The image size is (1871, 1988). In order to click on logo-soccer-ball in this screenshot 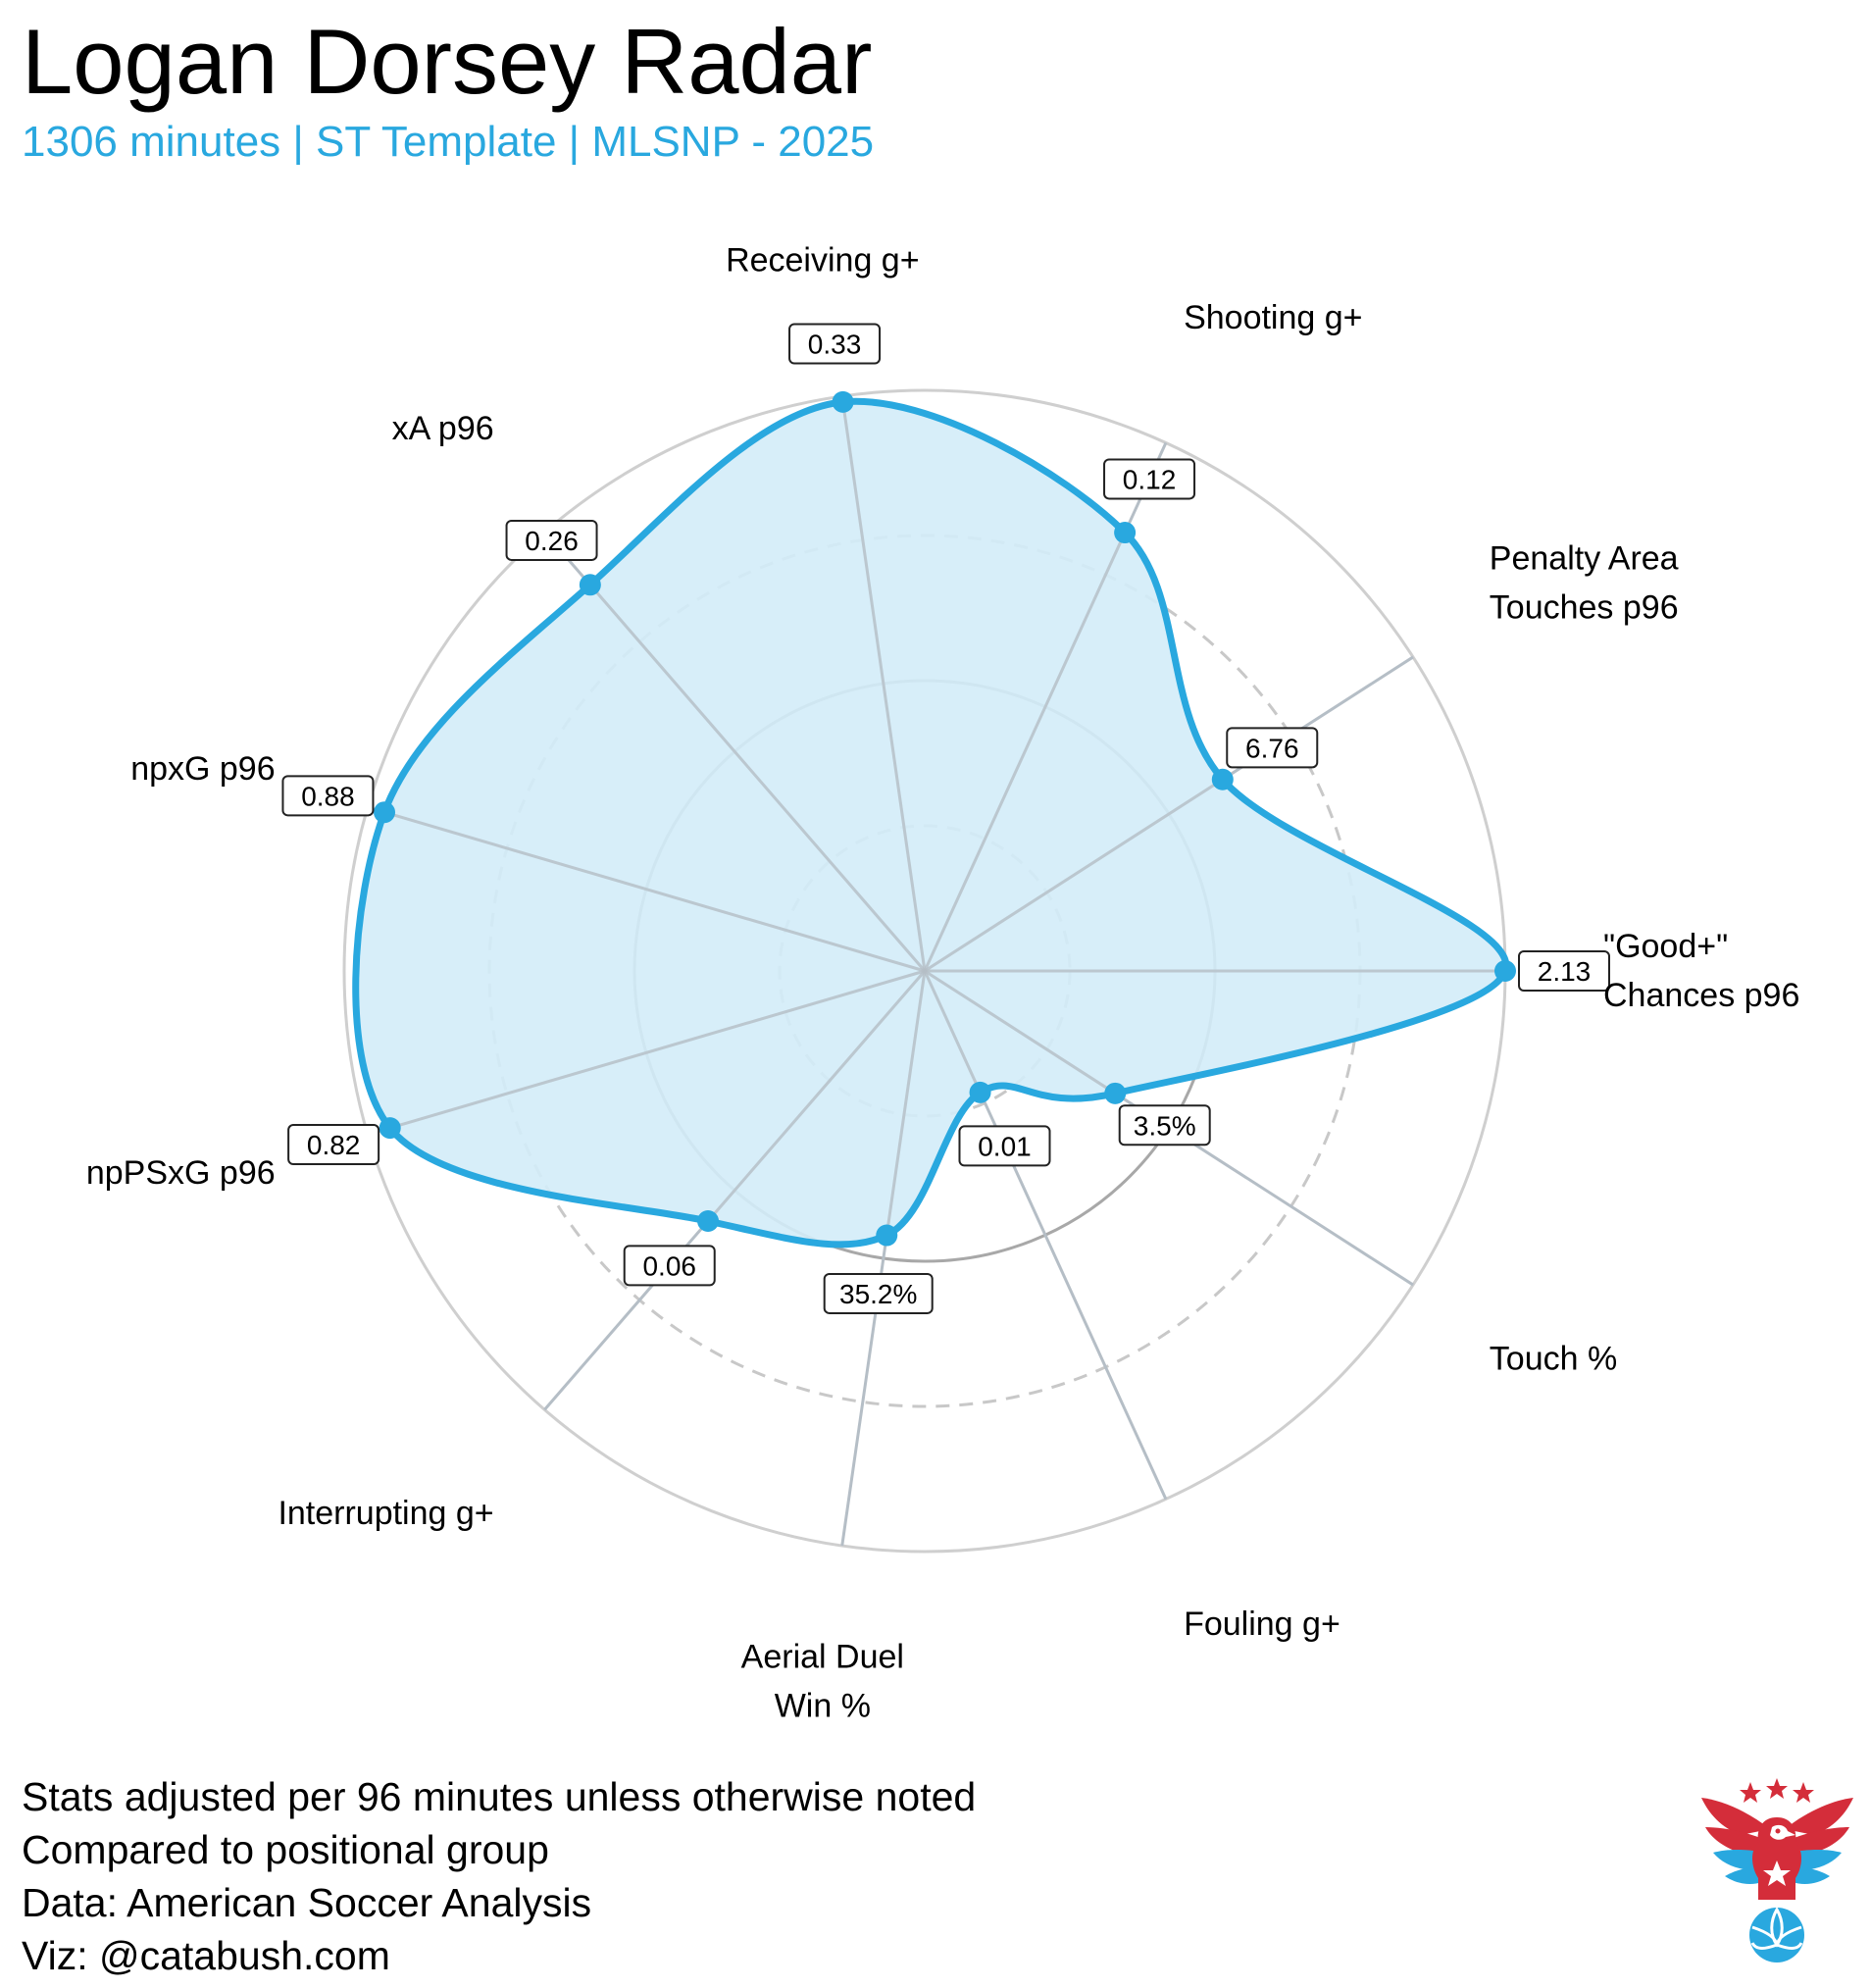, I will do `click(1777, 1935)`.